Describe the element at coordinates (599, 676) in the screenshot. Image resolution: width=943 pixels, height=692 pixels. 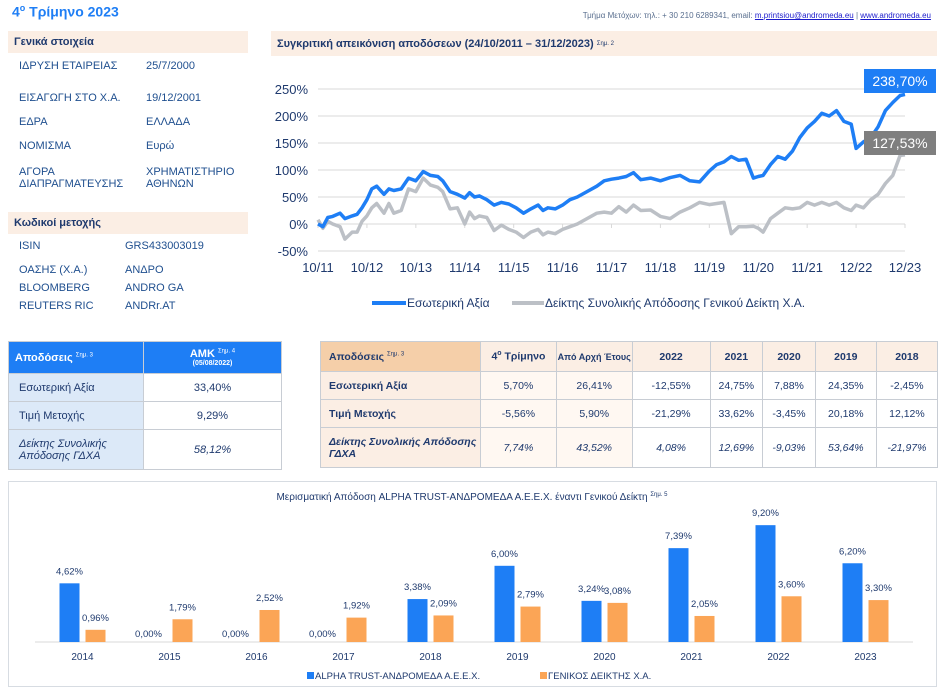
I see `legend-label: ΓΕΝΙΚΟΣ ΔΕΙΚΤΗΣ Χ.Α.` at that location.